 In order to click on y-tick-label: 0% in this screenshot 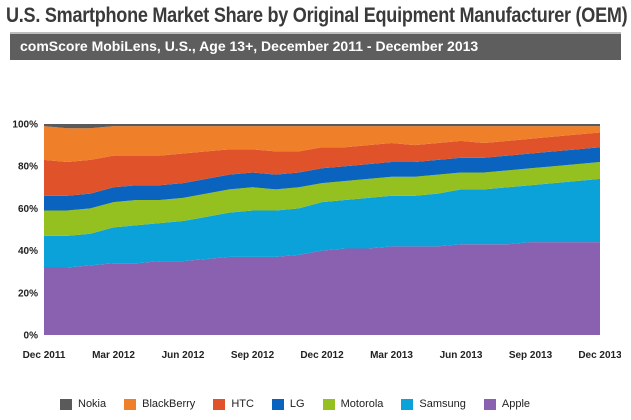, I will do `click(31, 336)`.